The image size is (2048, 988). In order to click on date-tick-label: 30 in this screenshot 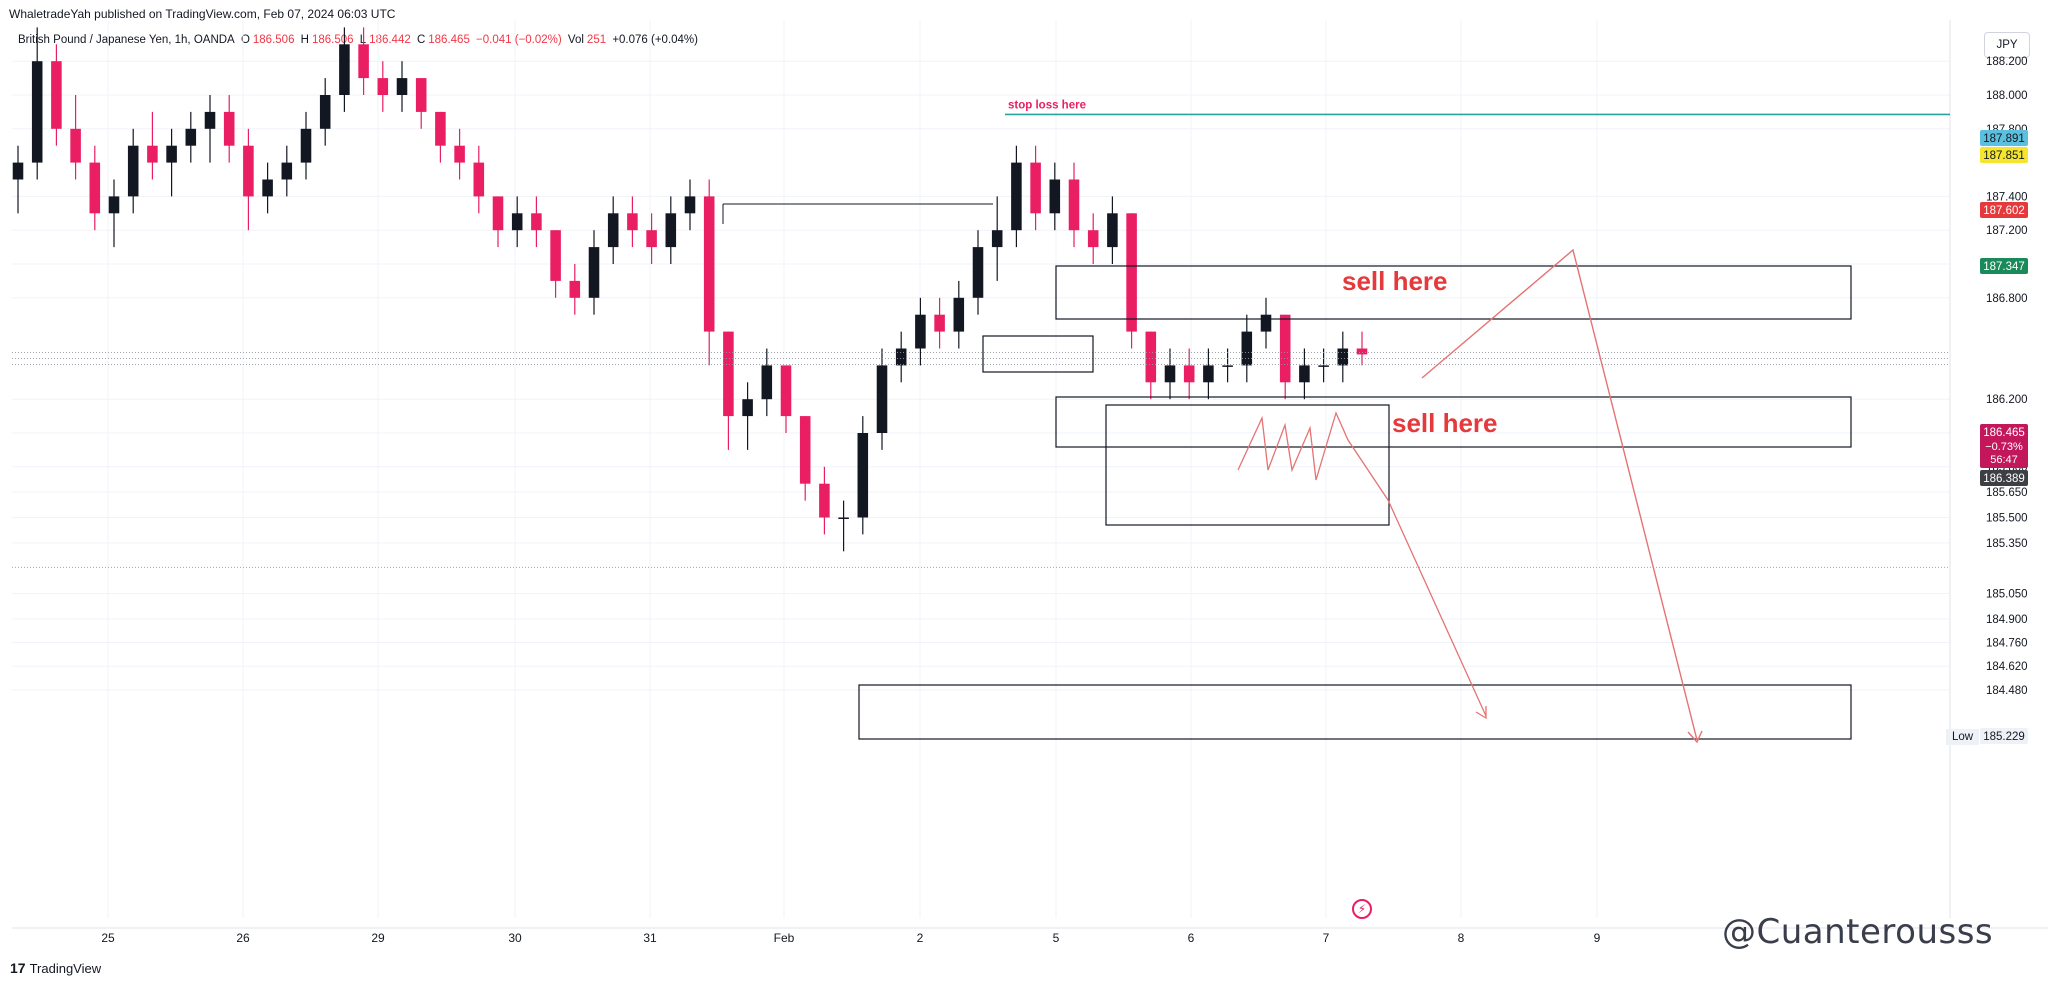, I will do `click(515, 938)`.